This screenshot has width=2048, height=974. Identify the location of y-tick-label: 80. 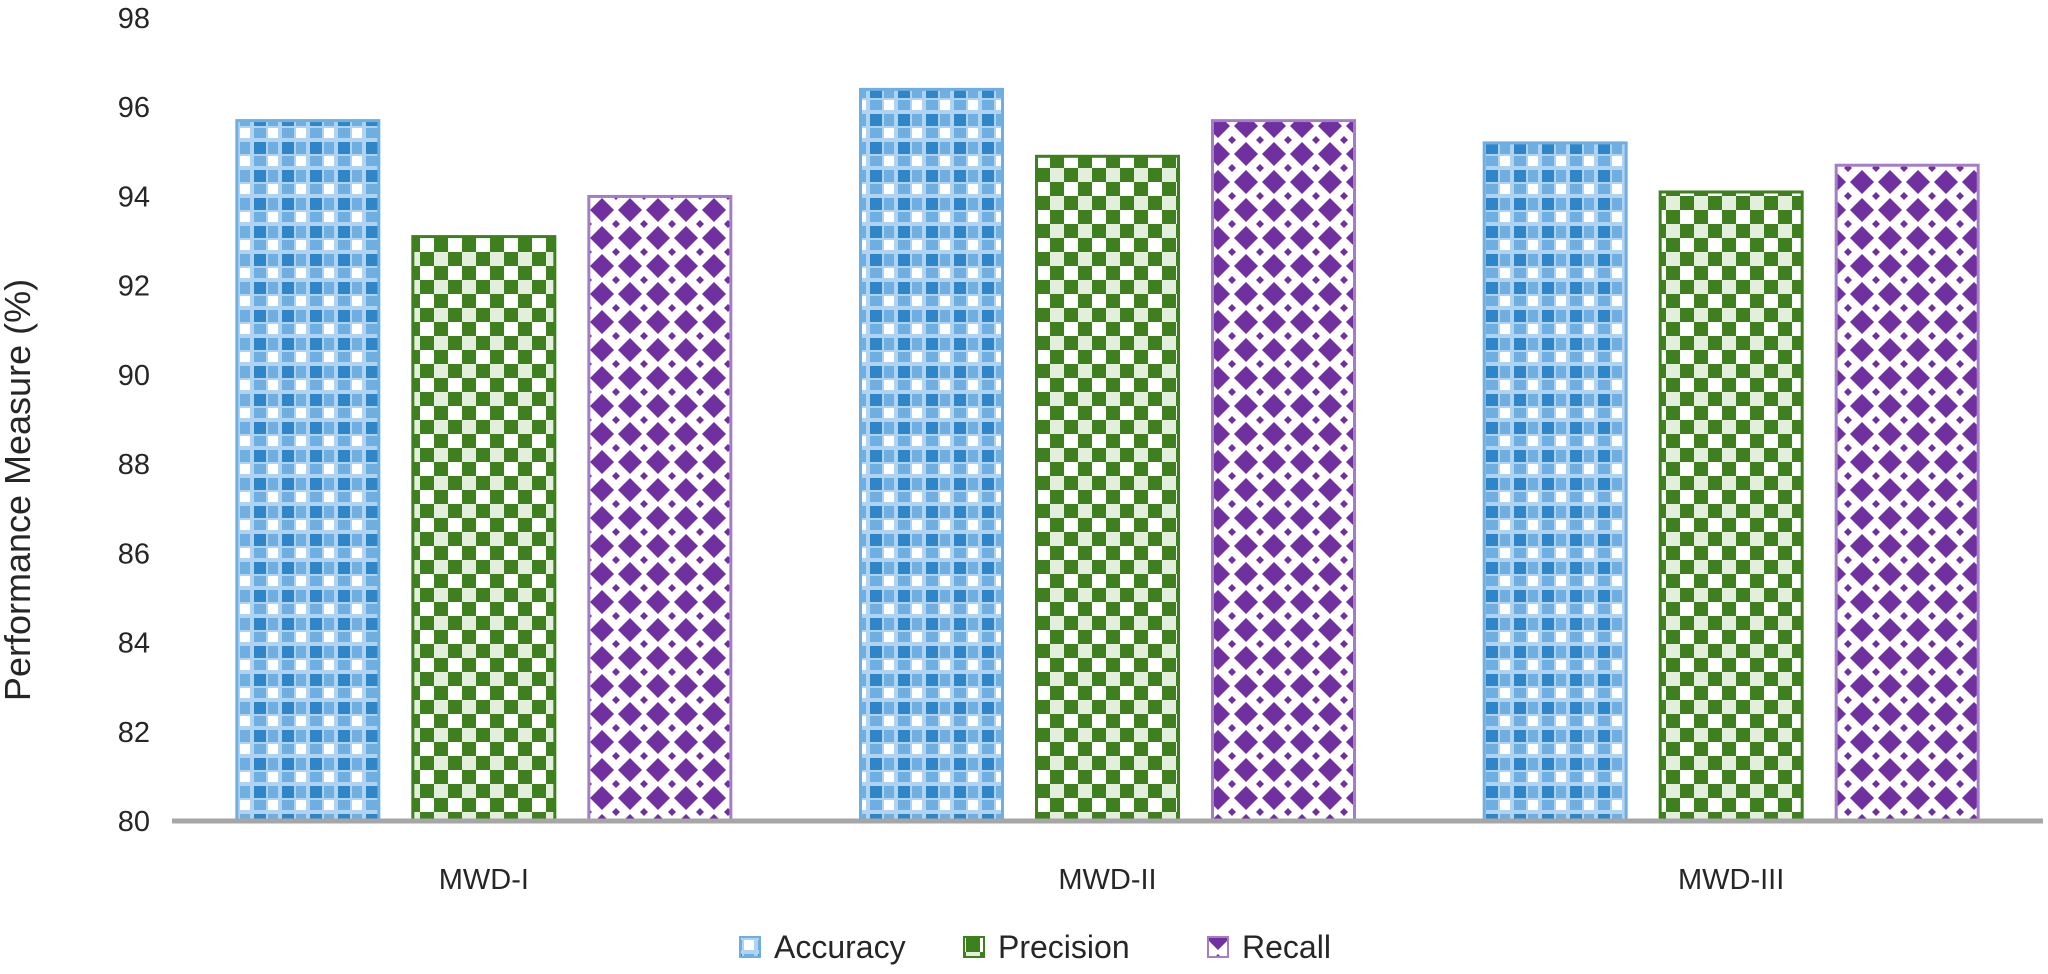
(134, 822).